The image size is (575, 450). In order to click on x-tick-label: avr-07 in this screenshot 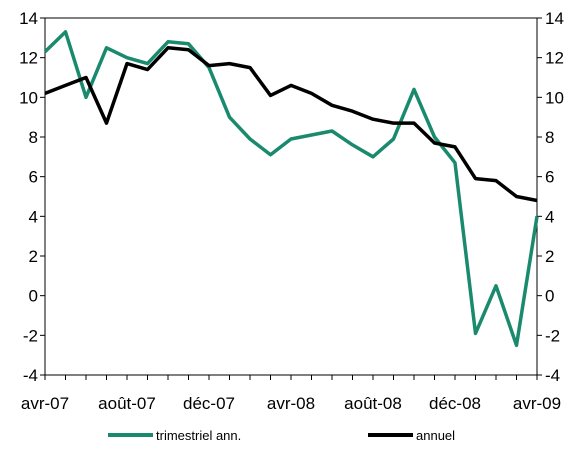, I will do `click(45, 403)`.